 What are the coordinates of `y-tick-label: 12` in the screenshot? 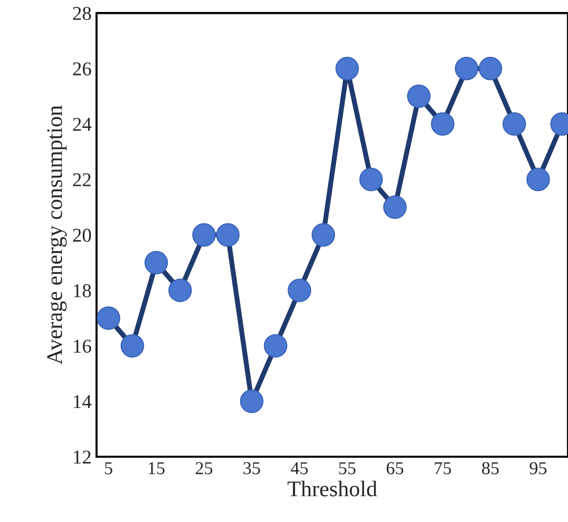 It's located at (82, 457).